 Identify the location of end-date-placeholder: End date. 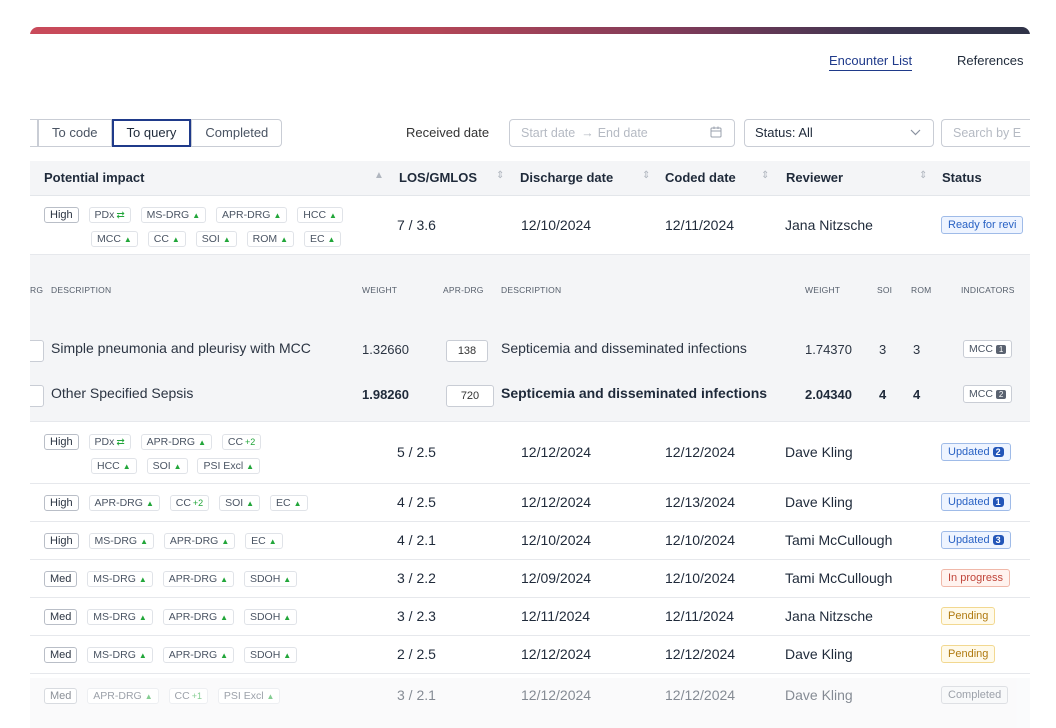
(622, 133).